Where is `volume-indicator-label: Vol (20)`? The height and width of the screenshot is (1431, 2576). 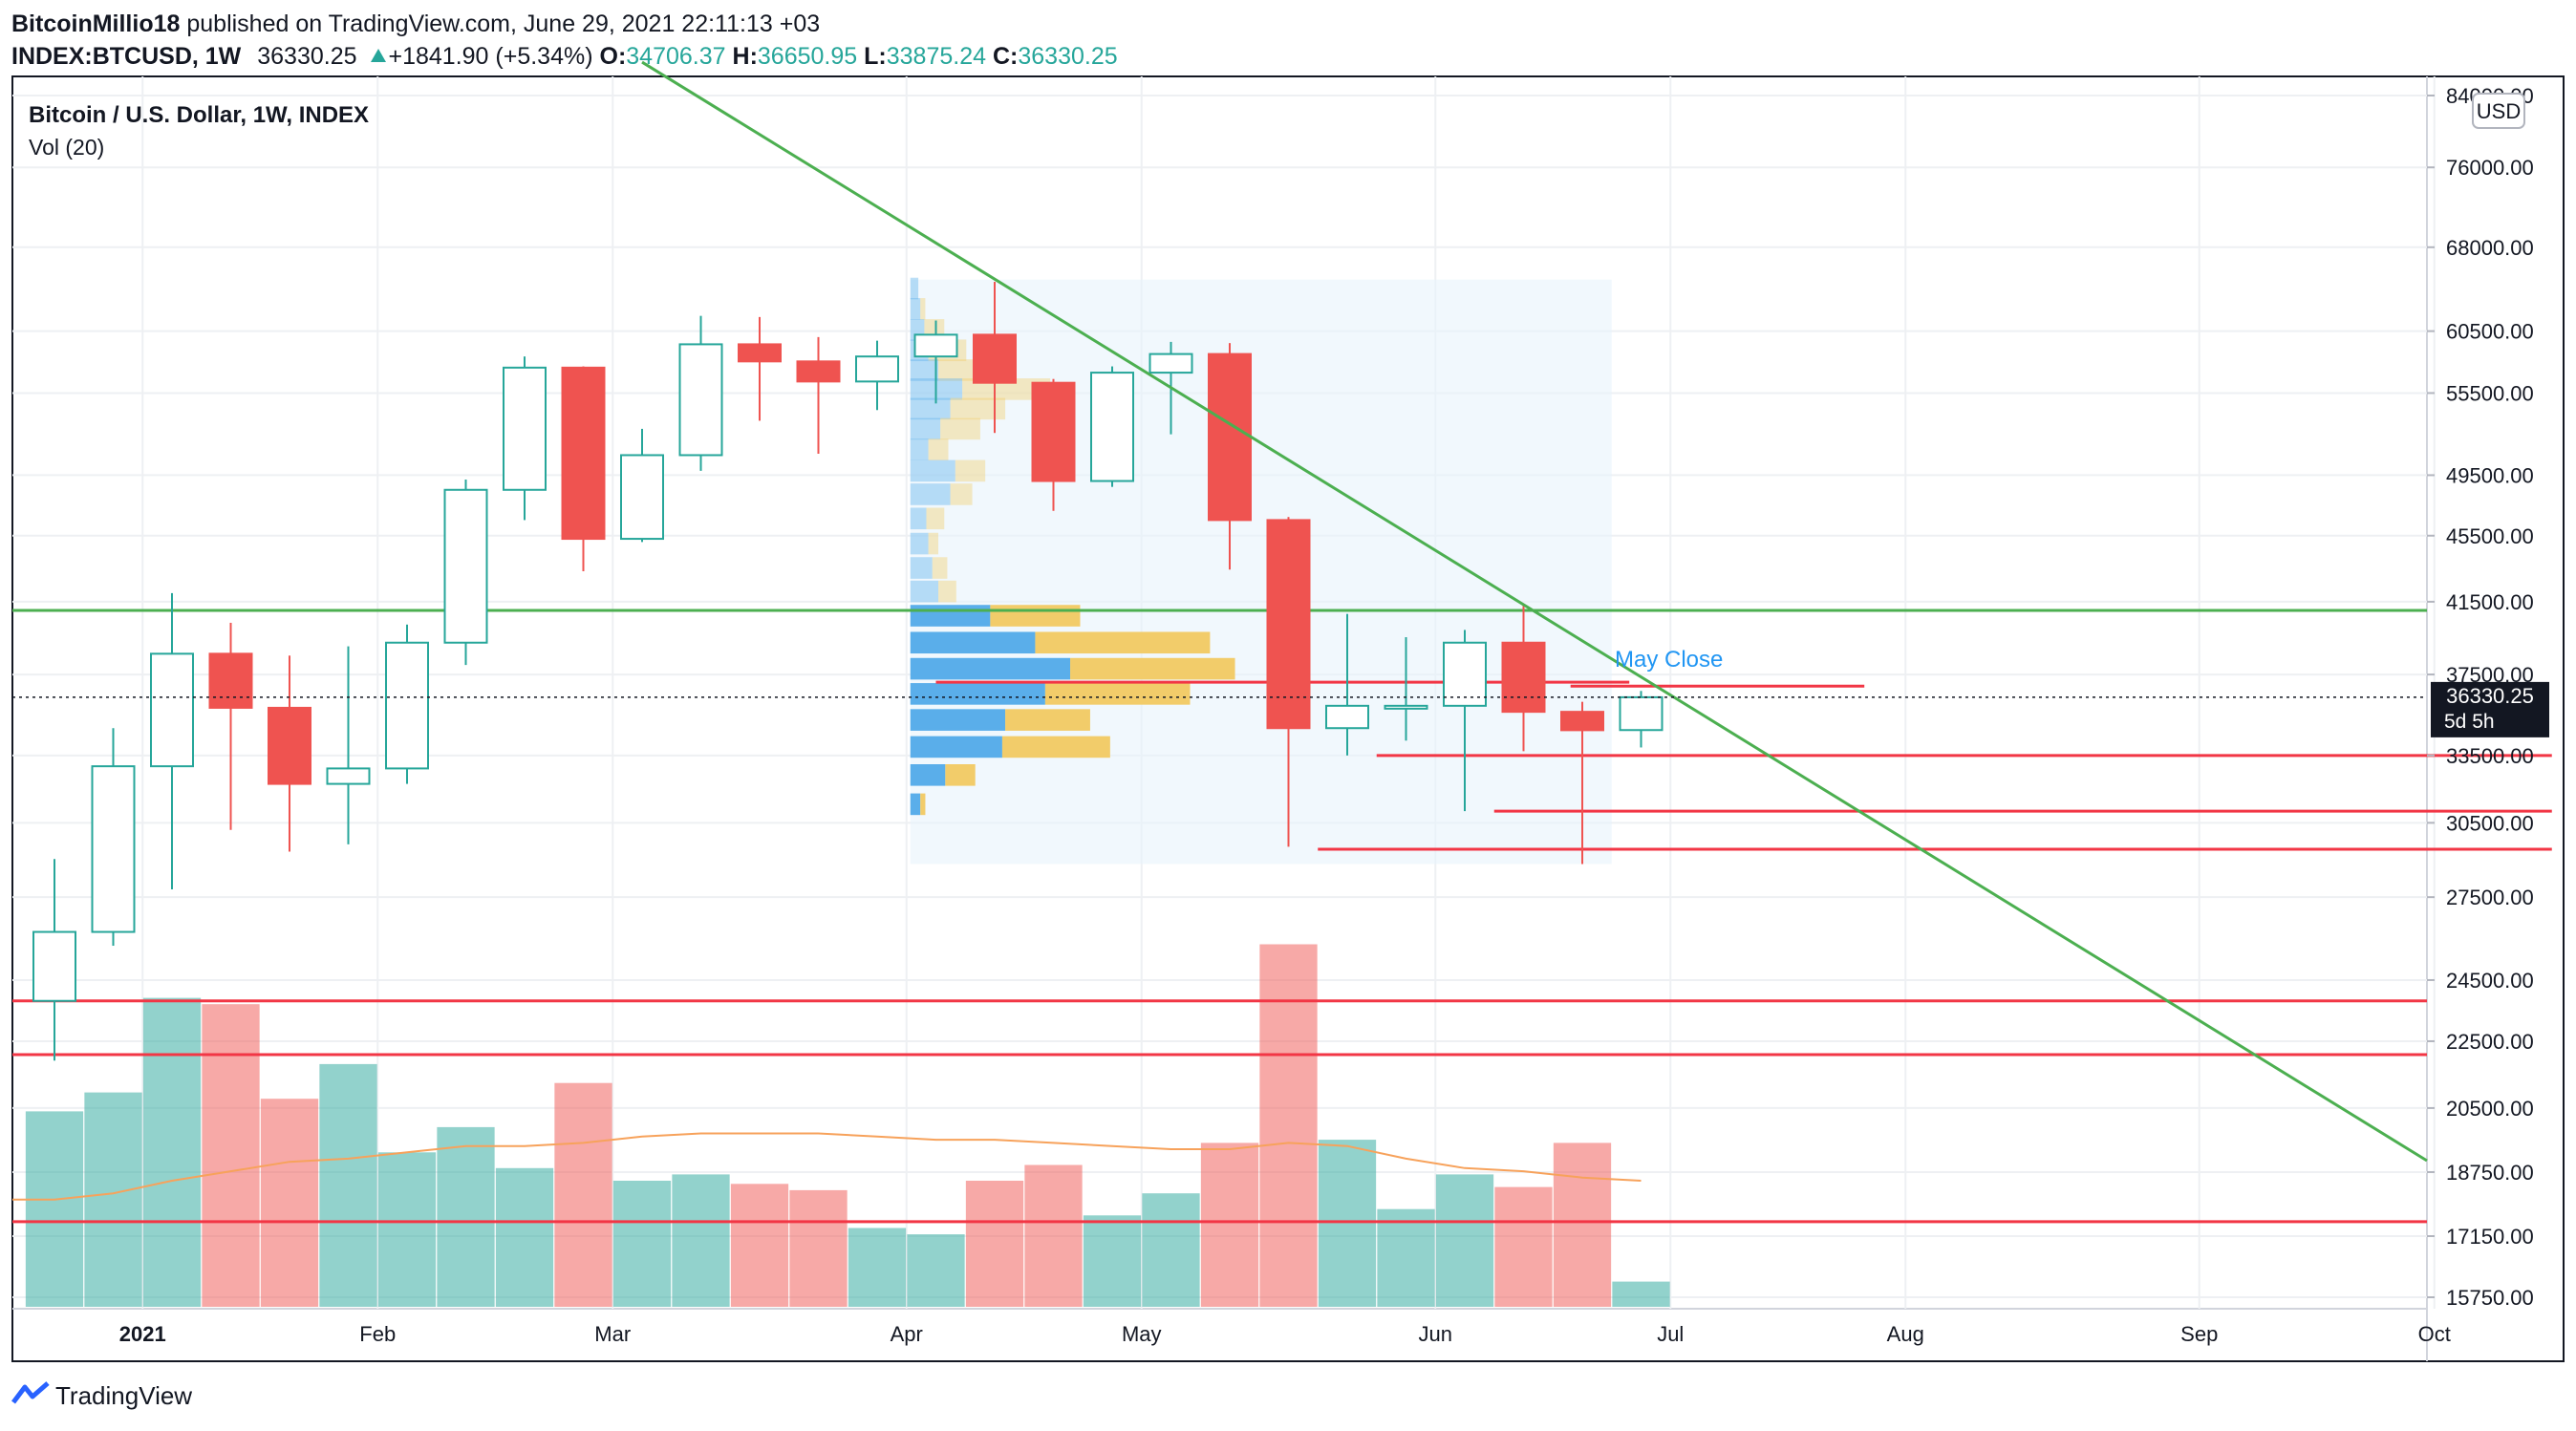 volume-indicator-label: Vol (20) is located at coordinates (66, 147).